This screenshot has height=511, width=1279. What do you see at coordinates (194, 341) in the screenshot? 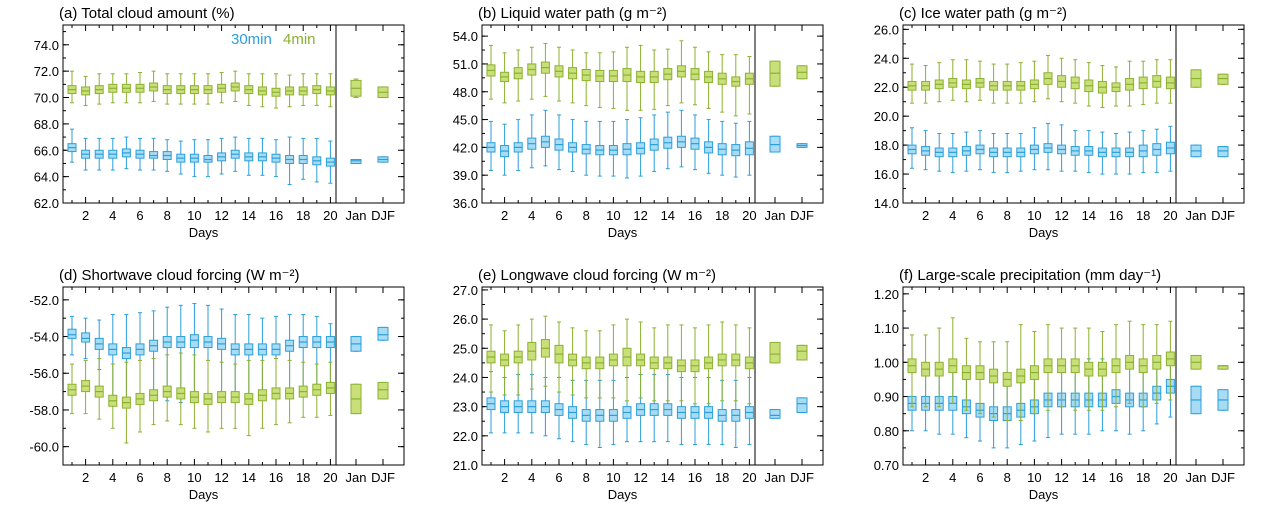
I see `box-30min-day10-box` at bounding box center [194, 341].